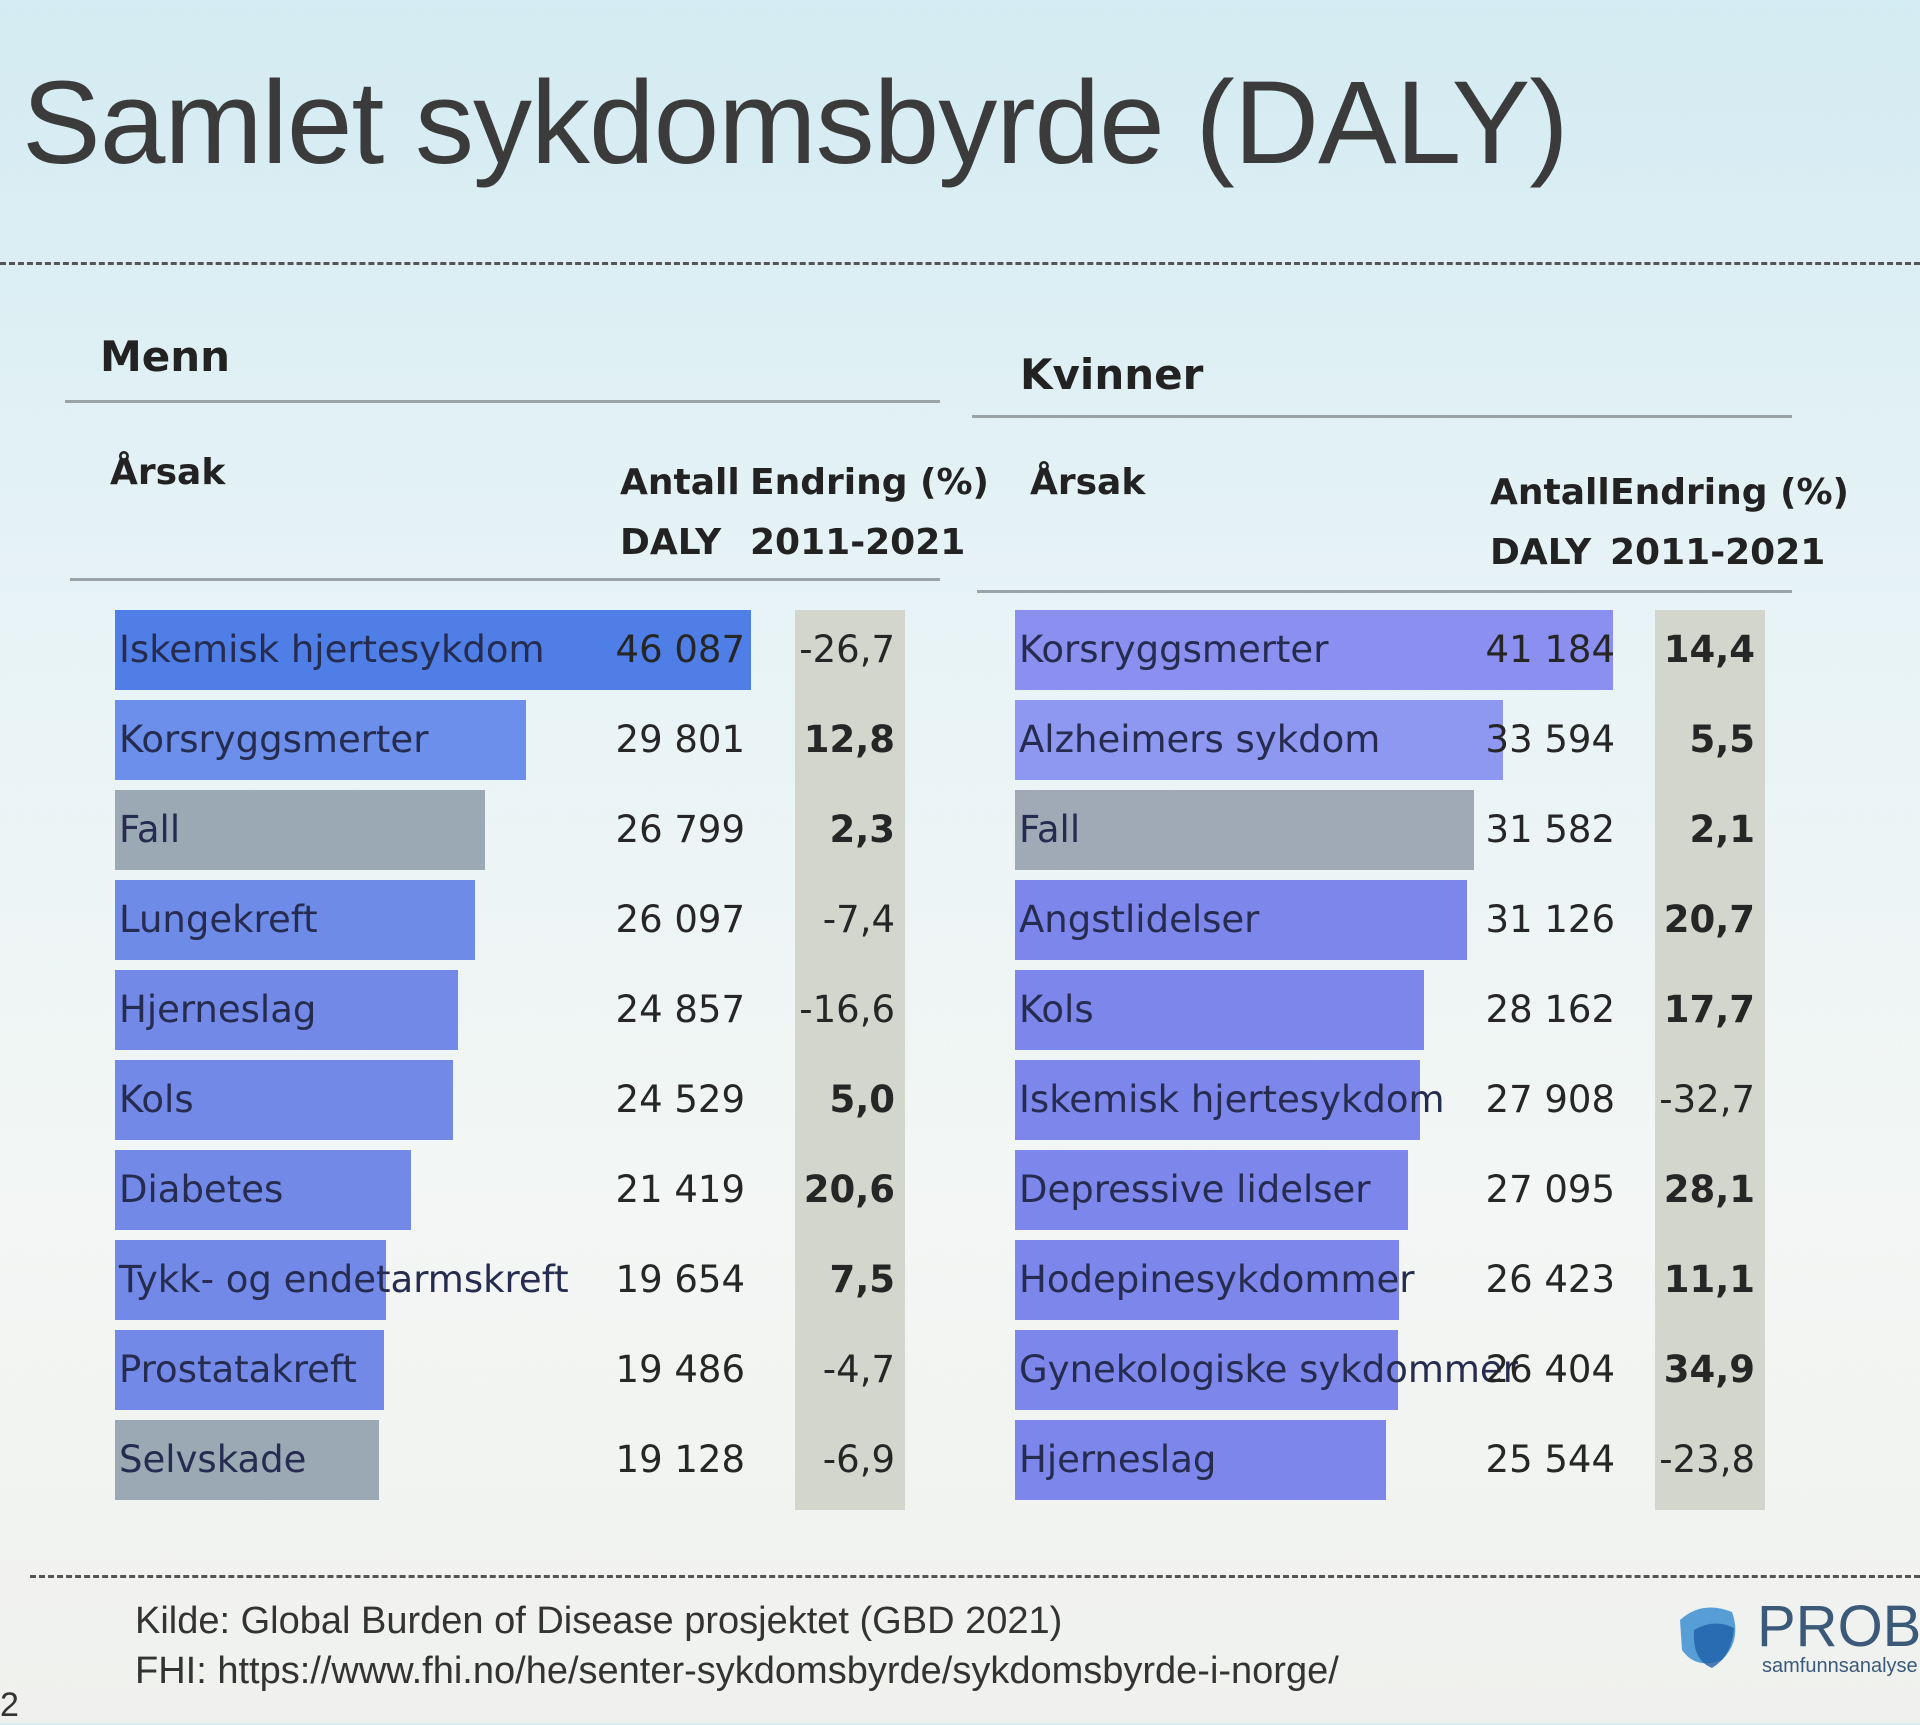 The height and width of the screenshot is (1725, 1920). What do you see at coordinates (1709, 919) in the screenshot?
I see `change-value: 20,7` at bounding box center [1709, 919].